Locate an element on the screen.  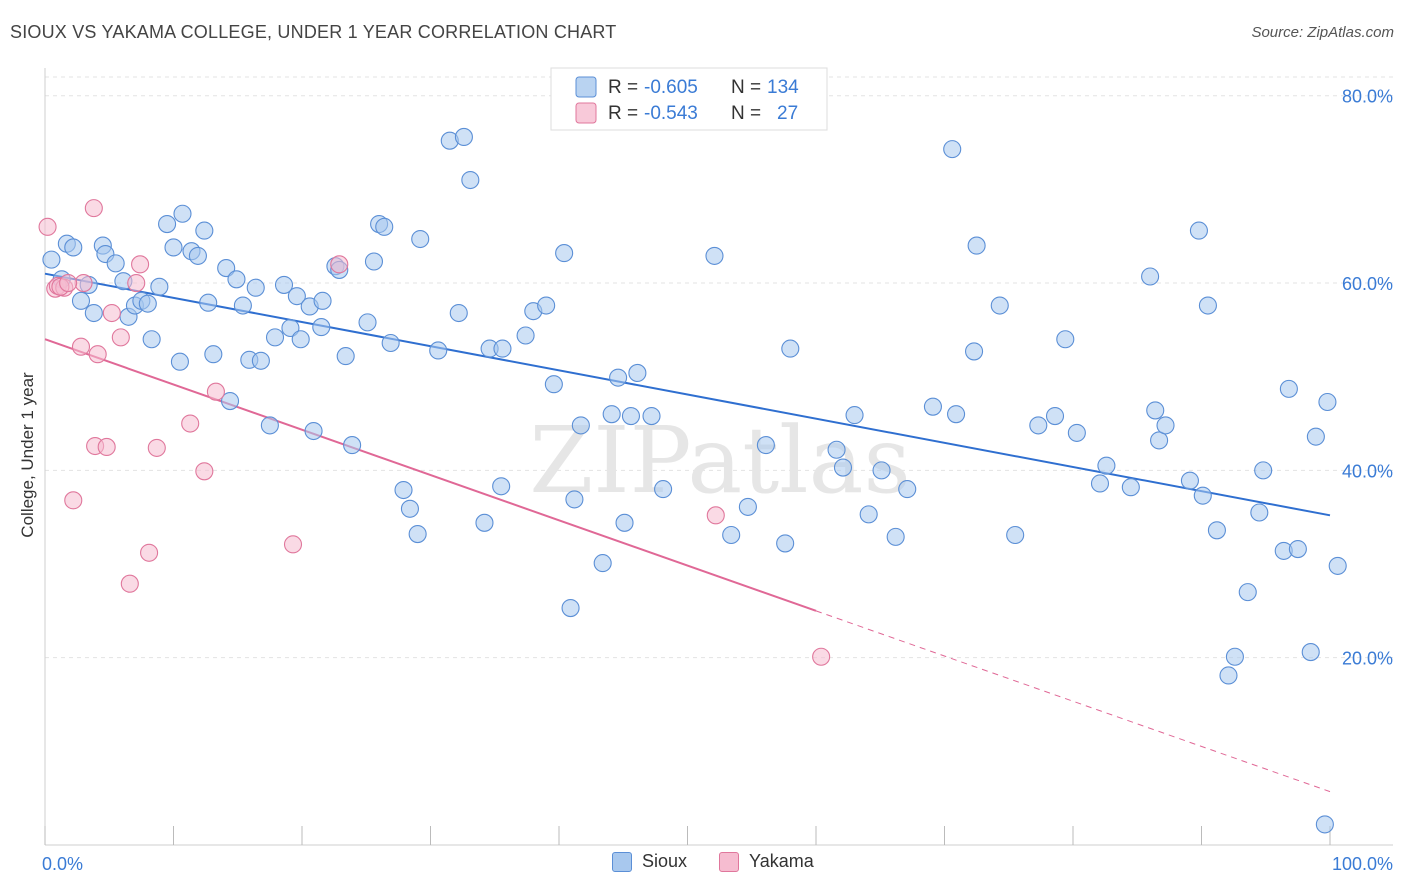
stats-legend: R = -0.605 N = 134 R = -0.543 N = 27 is located at coordinates (689, 99).